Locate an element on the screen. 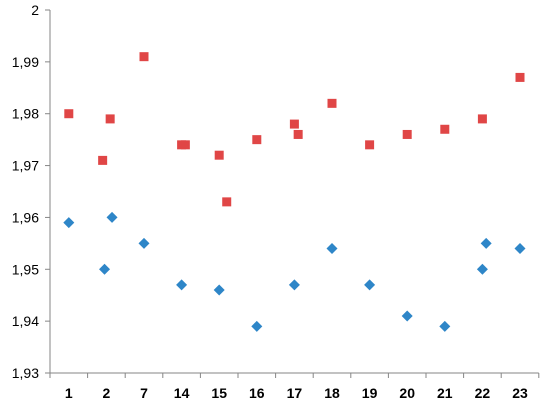 The image size is (550, 407). y-axis: 1,93 1,94 1,95 1,96 1,97 1,98 1,99 2 is located at coordinates (31, 191).